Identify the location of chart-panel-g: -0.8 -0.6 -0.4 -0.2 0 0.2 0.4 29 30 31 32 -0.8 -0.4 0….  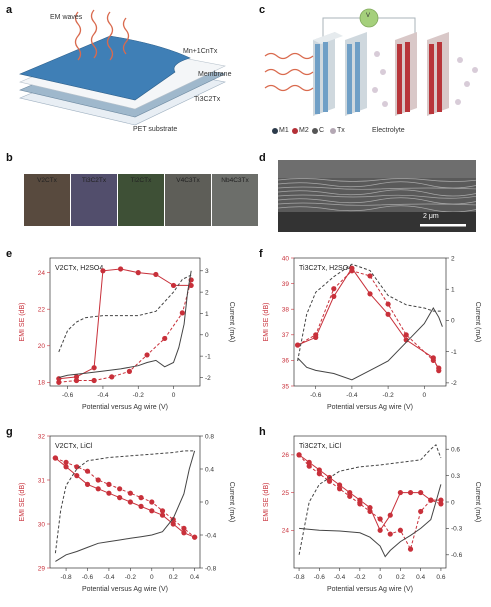
(127, 513).